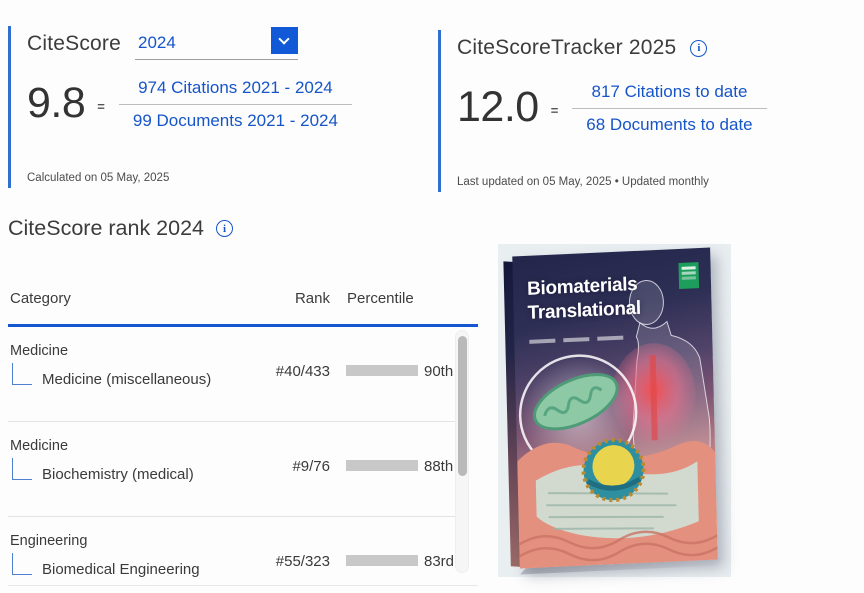 This screenshot has width=864, height=593. Describe the element at coordinates (157, 42) in the screenshot. I see `citescore-year-value: 2024` at that location.